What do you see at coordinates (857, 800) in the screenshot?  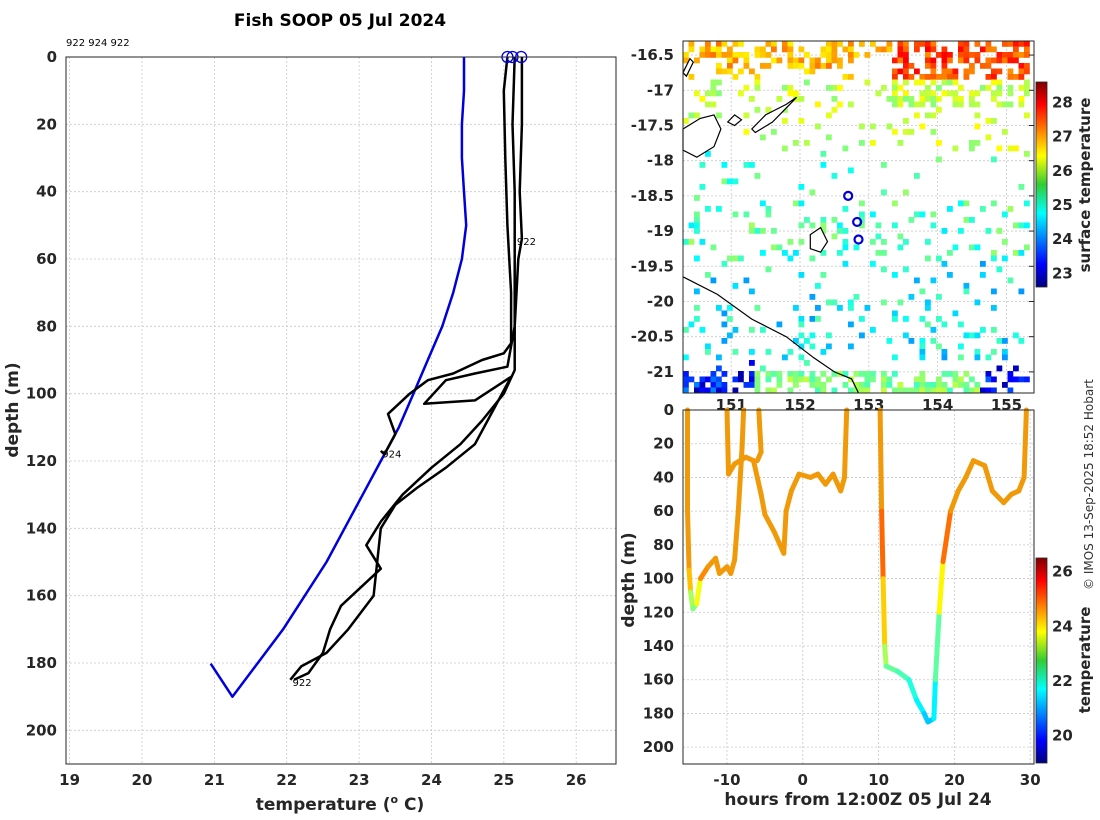 I see `section-x-label: hours from 12:00Z 05 Jul 24` at bounding box center [857, 800].